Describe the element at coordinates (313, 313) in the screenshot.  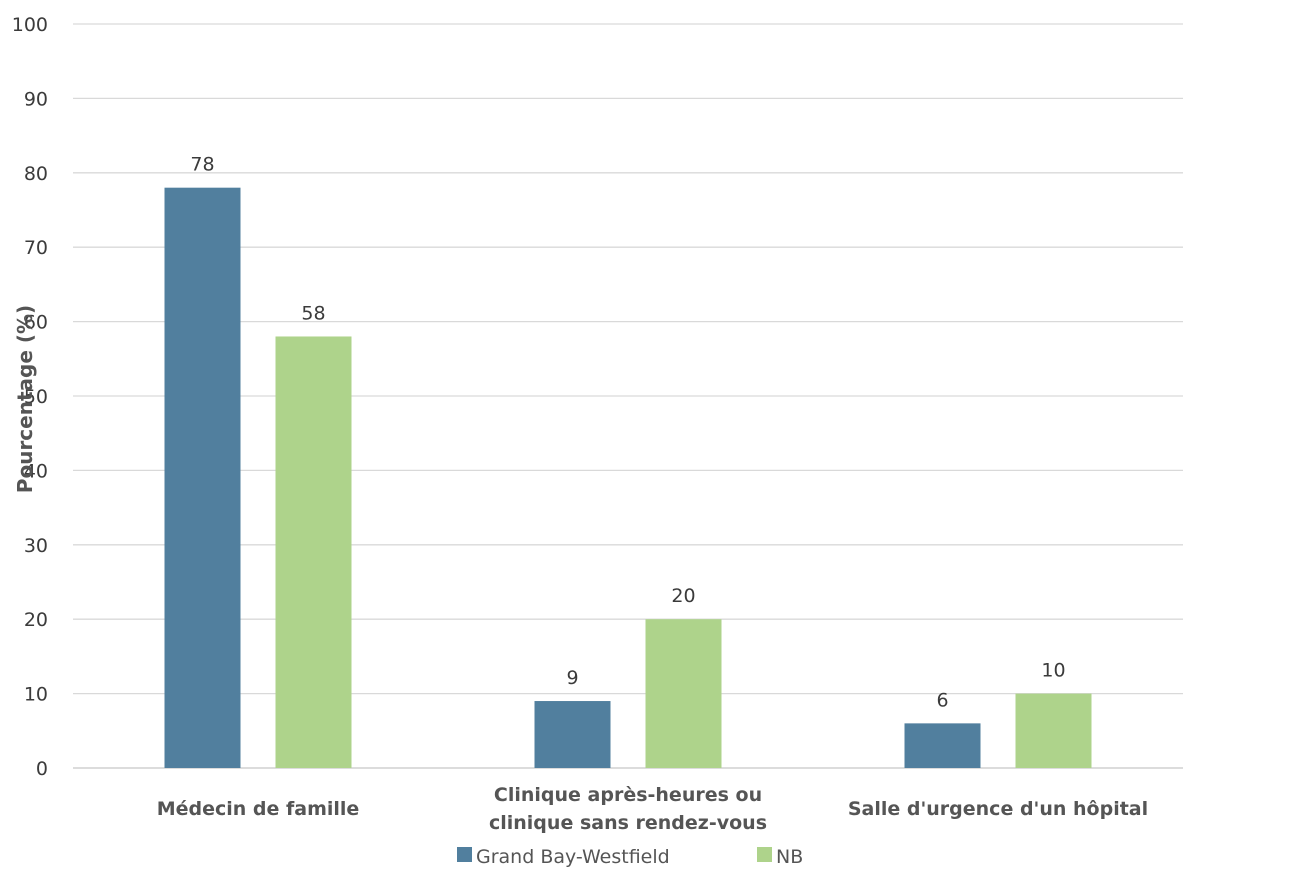
I see `data-label: 58` at that location.